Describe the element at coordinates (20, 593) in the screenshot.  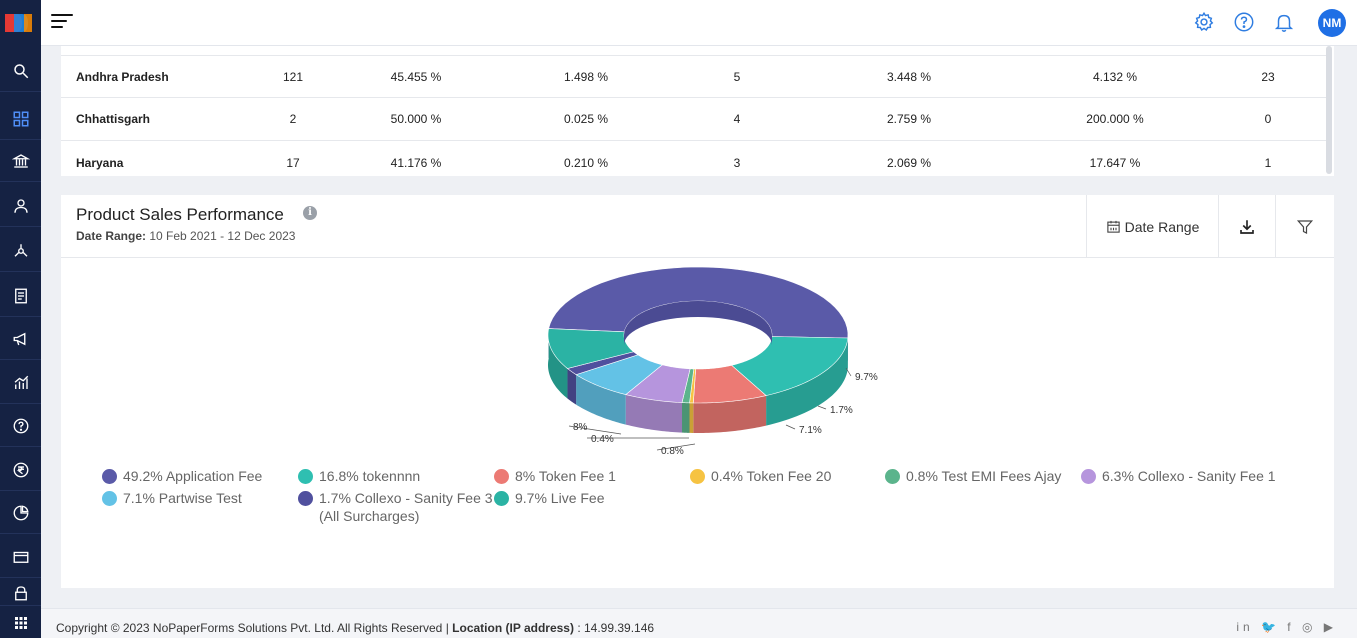
I see `lock-icon` at that location.